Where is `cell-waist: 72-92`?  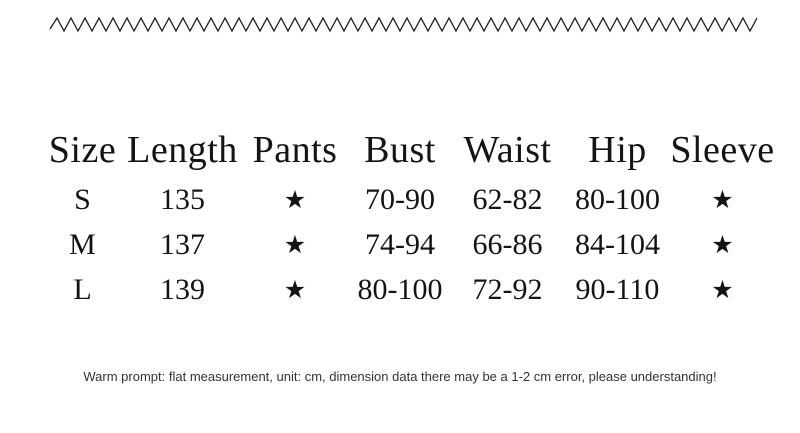 cell-waist: 72-92 is located at coordinates (507, 289).